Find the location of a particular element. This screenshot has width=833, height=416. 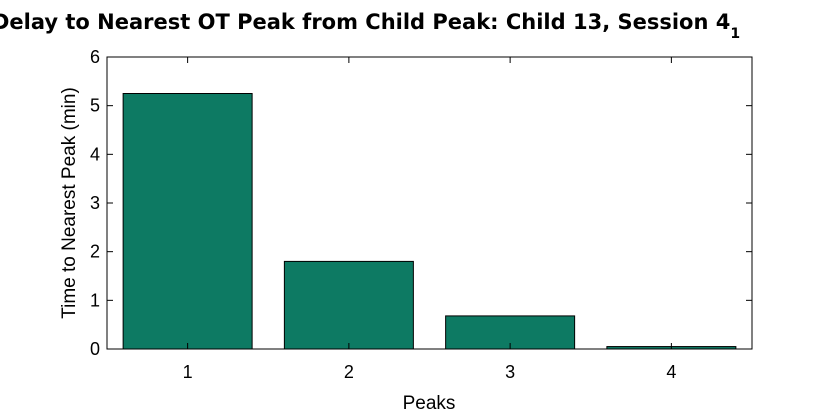

y-tick-label-2: 2 is located at coordinates (95, 252).